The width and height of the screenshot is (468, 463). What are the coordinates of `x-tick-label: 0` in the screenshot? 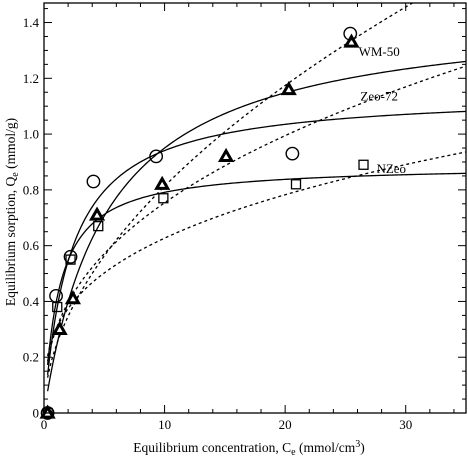 It's located at (44, 424).